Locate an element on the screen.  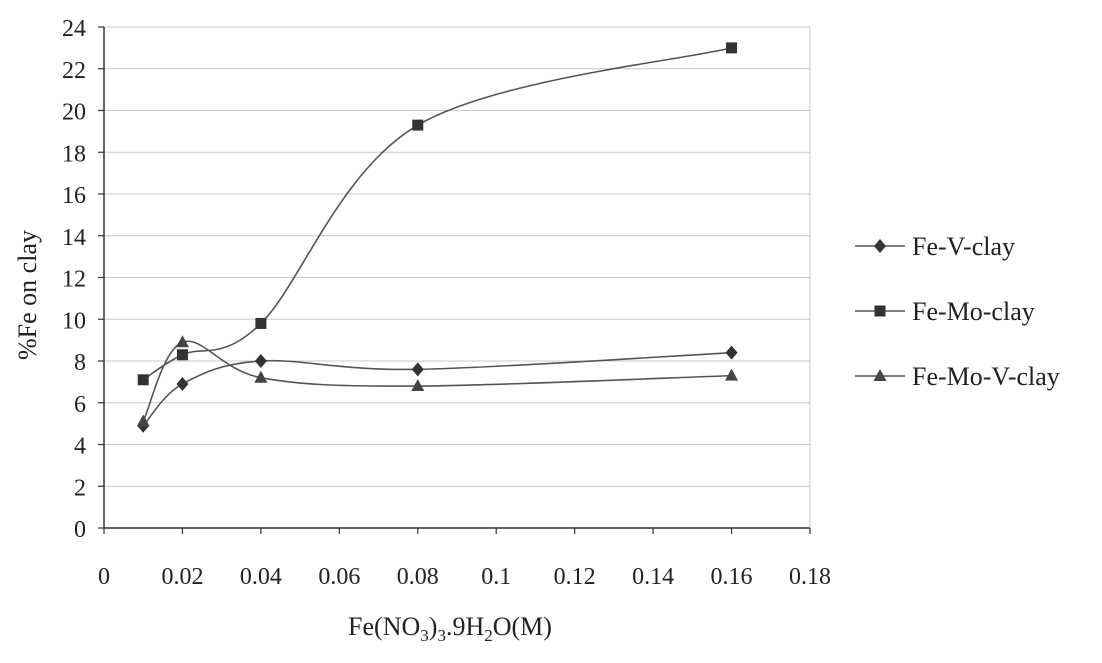
y-tick-label: 16 is located at coordinates (74, 196).